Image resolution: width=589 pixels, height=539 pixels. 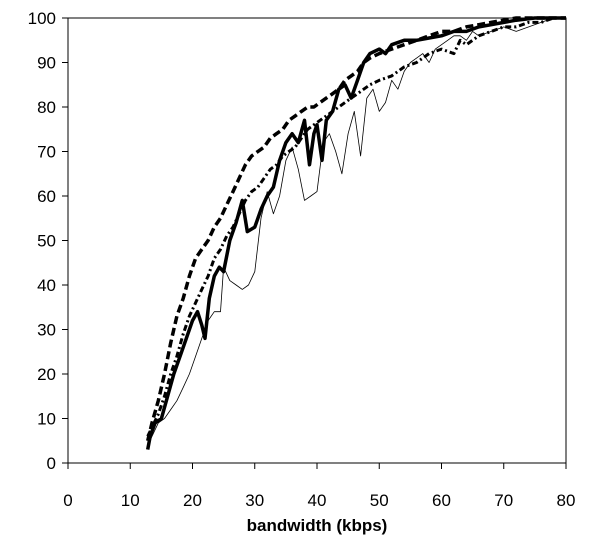 What do you see at coordinates (51, 463) in the screenshot?
I see `y-tick-label: 0` at bounding box center [51, 463].